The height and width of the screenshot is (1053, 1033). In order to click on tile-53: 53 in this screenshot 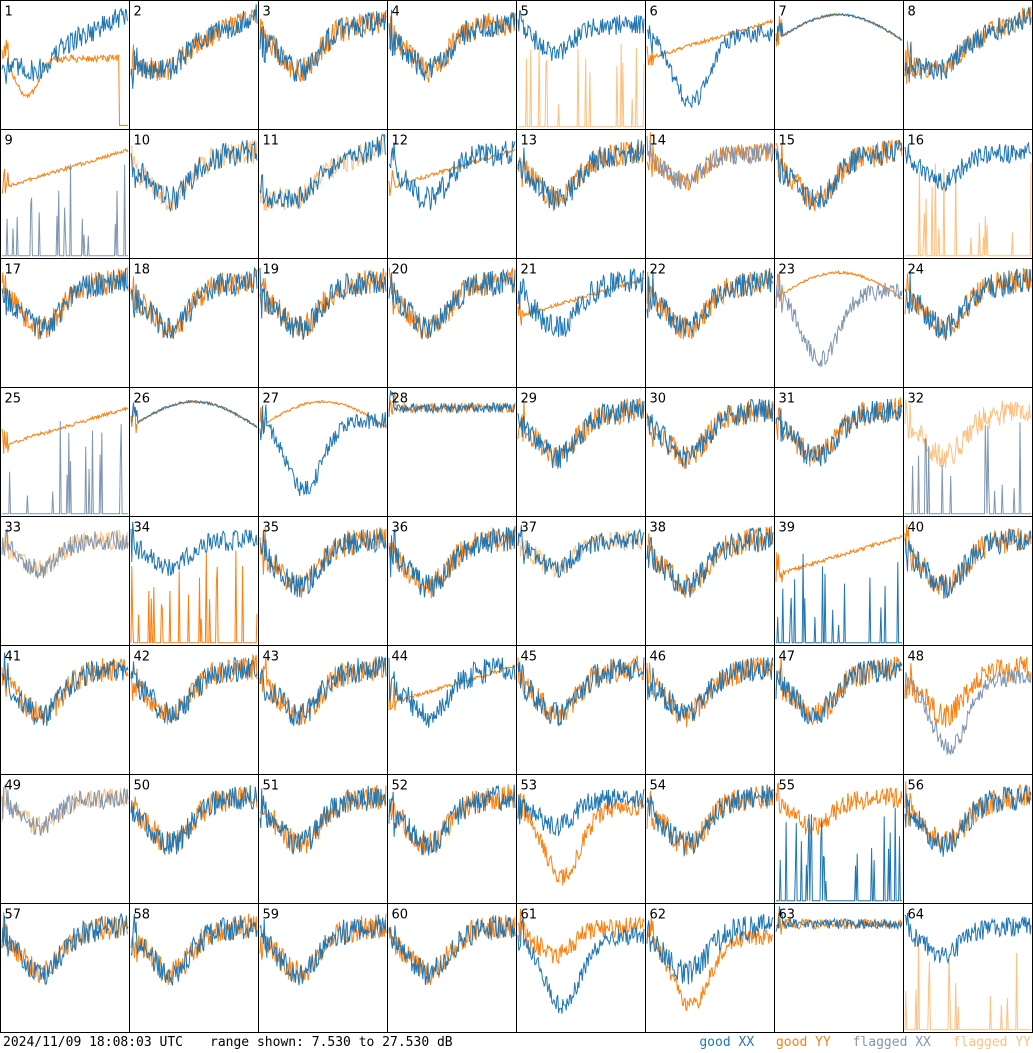, I will do `click(581, 839)`.